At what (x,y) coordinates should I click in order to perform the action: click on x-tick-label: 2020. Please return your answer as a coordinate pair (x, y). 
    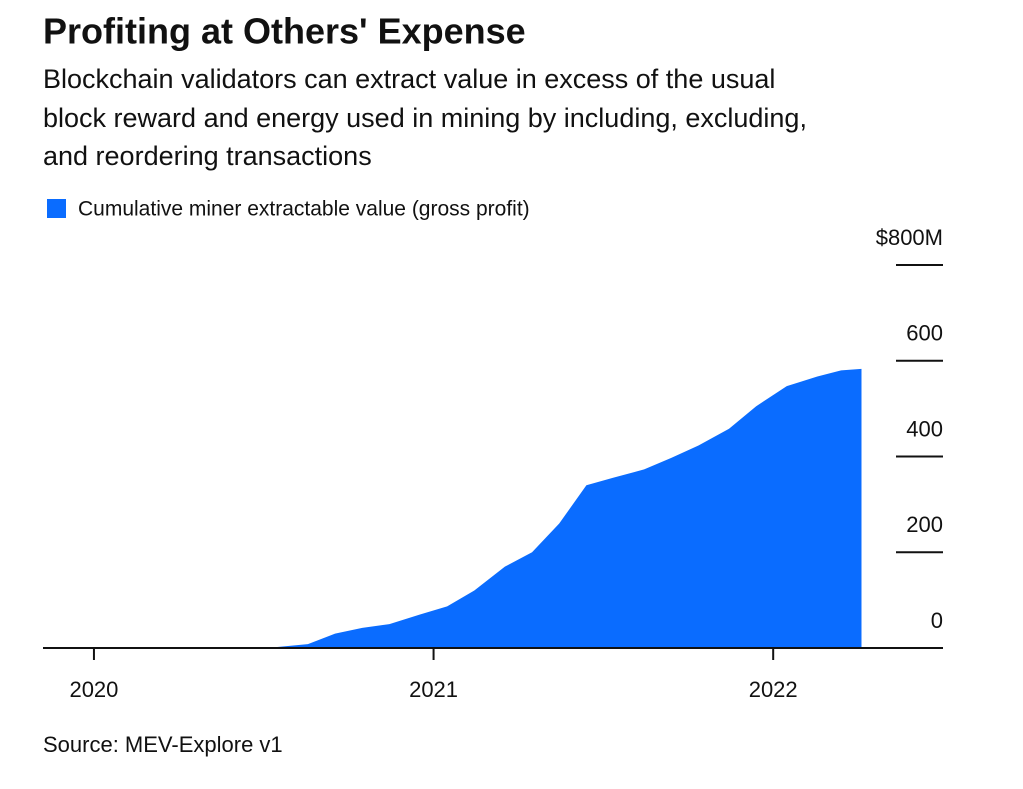
    Looking at the image, I should click on (93, 689).